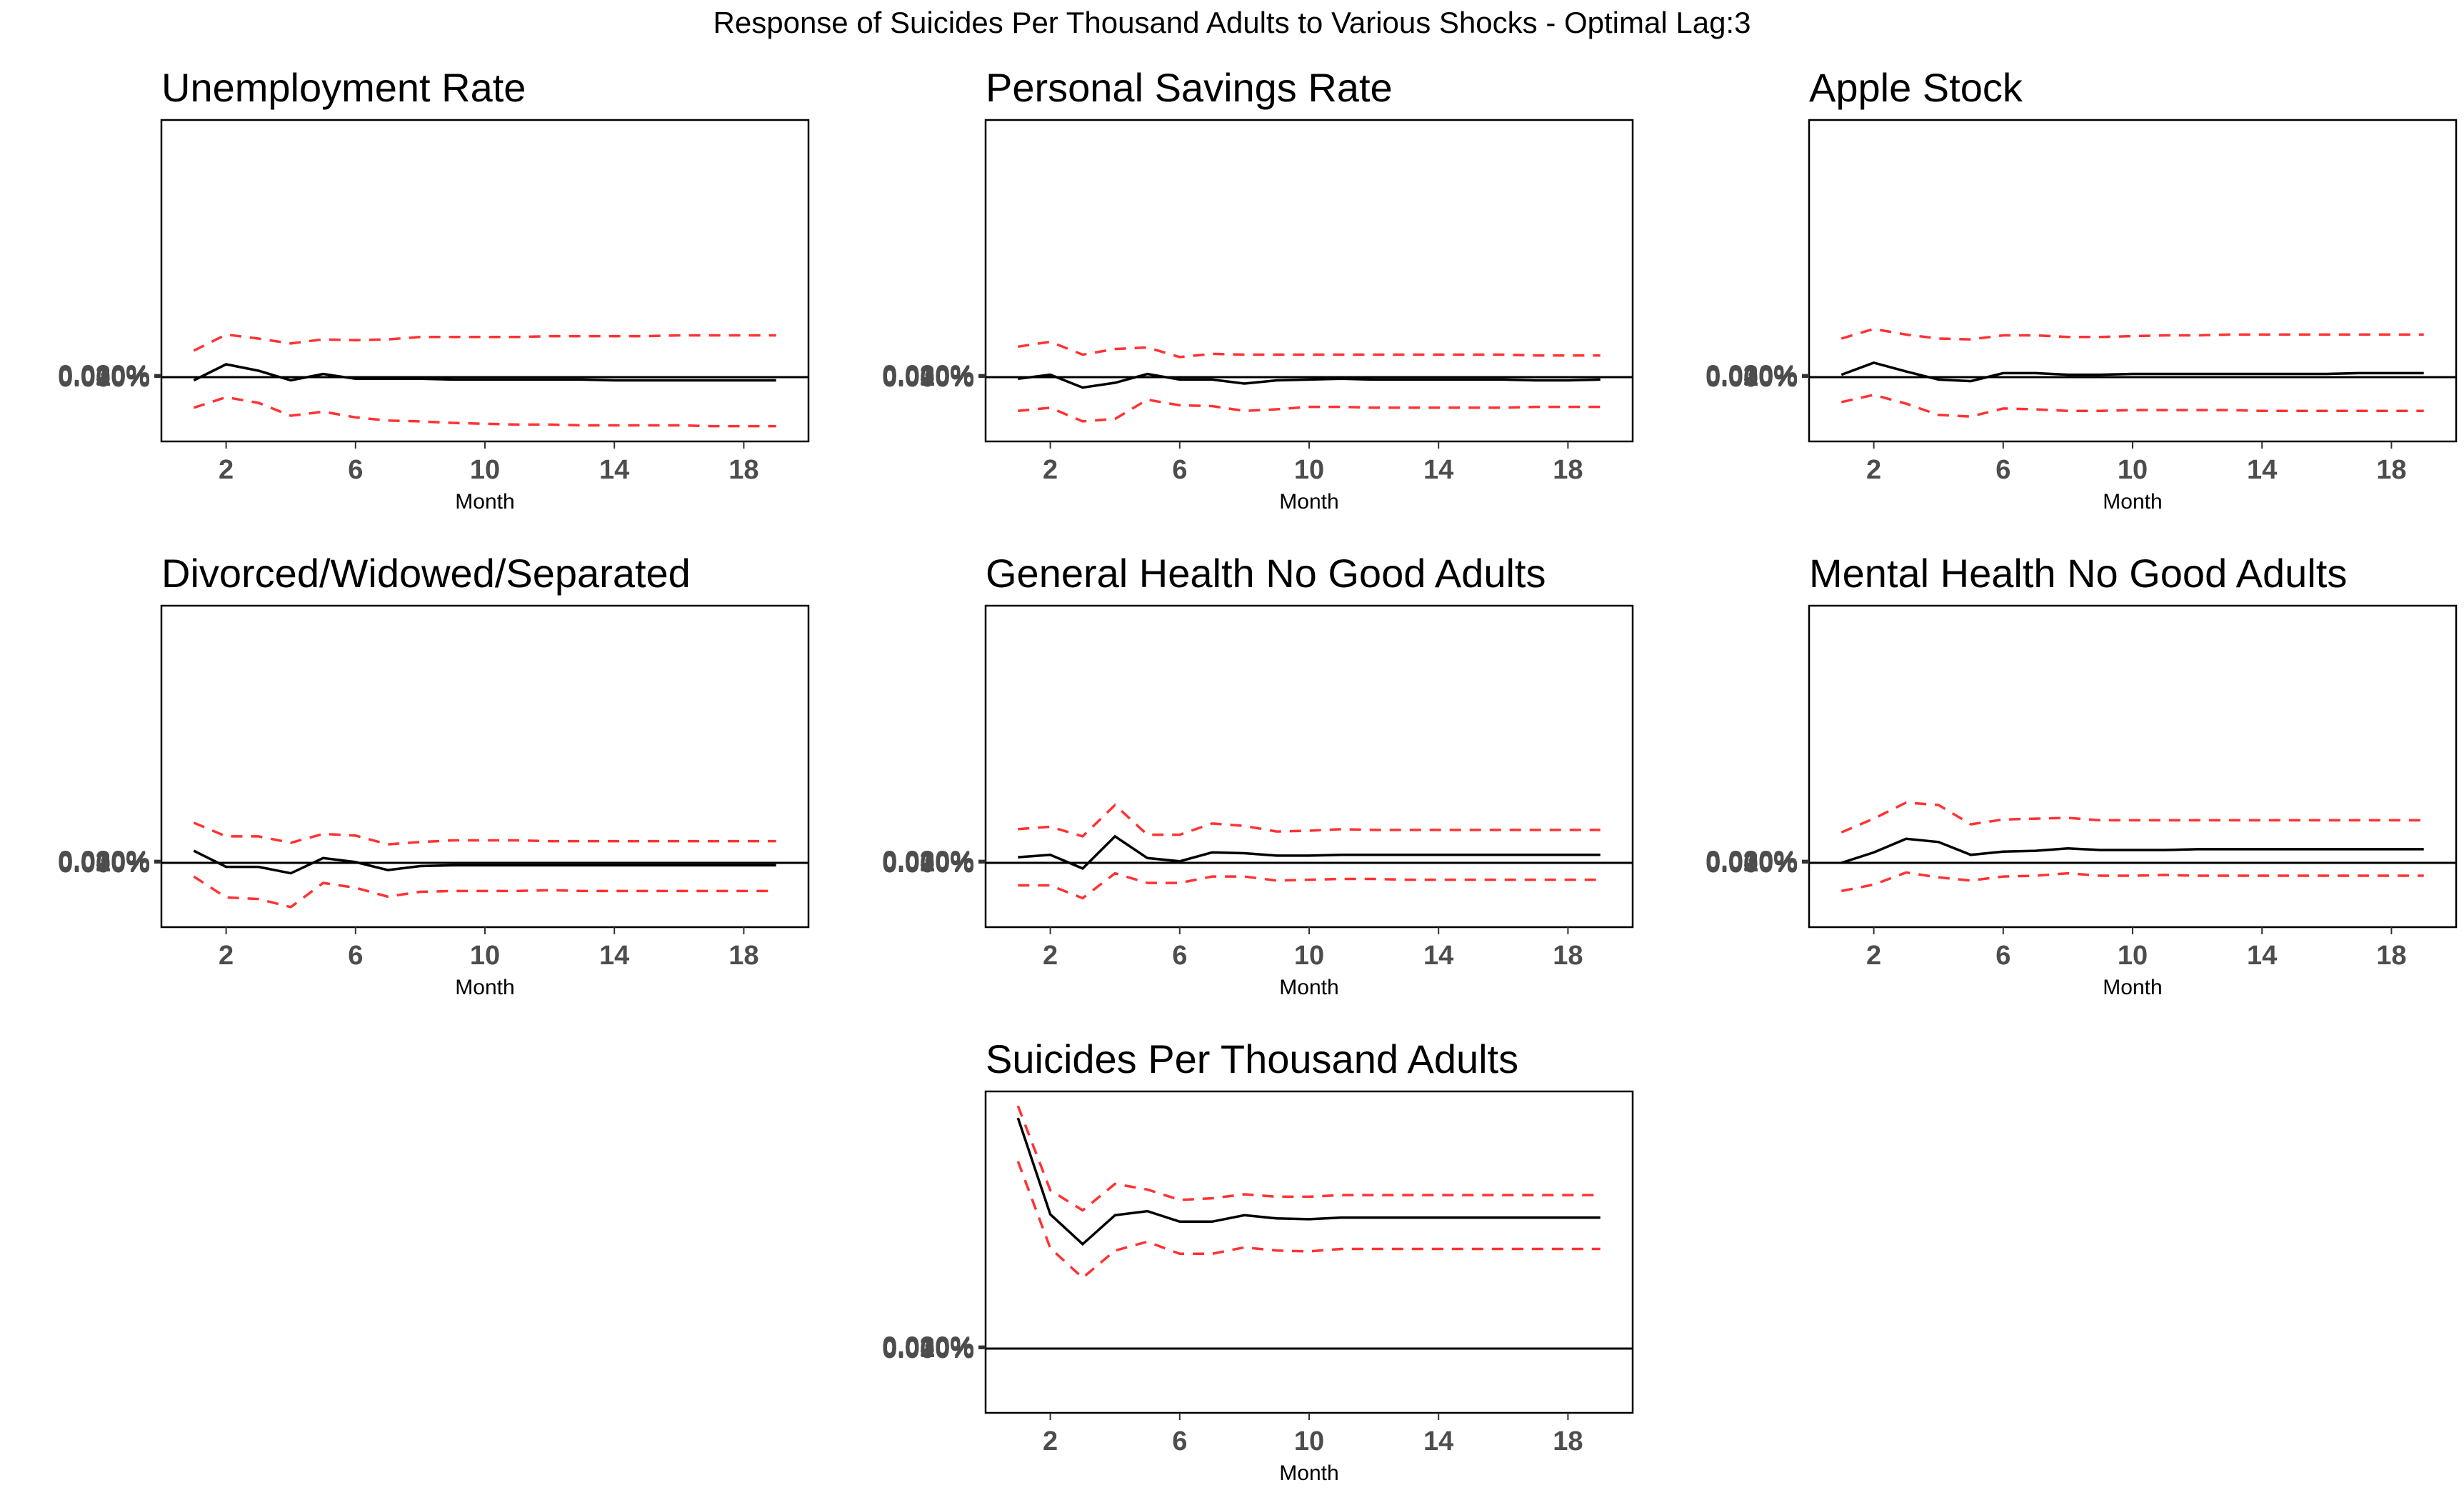 The width and height of the screenshot is (2464, 1500). Describe the element at coordinates (1189, 87) in the screenshot. I see `panel-title: Personal Savings Rate` at that location.